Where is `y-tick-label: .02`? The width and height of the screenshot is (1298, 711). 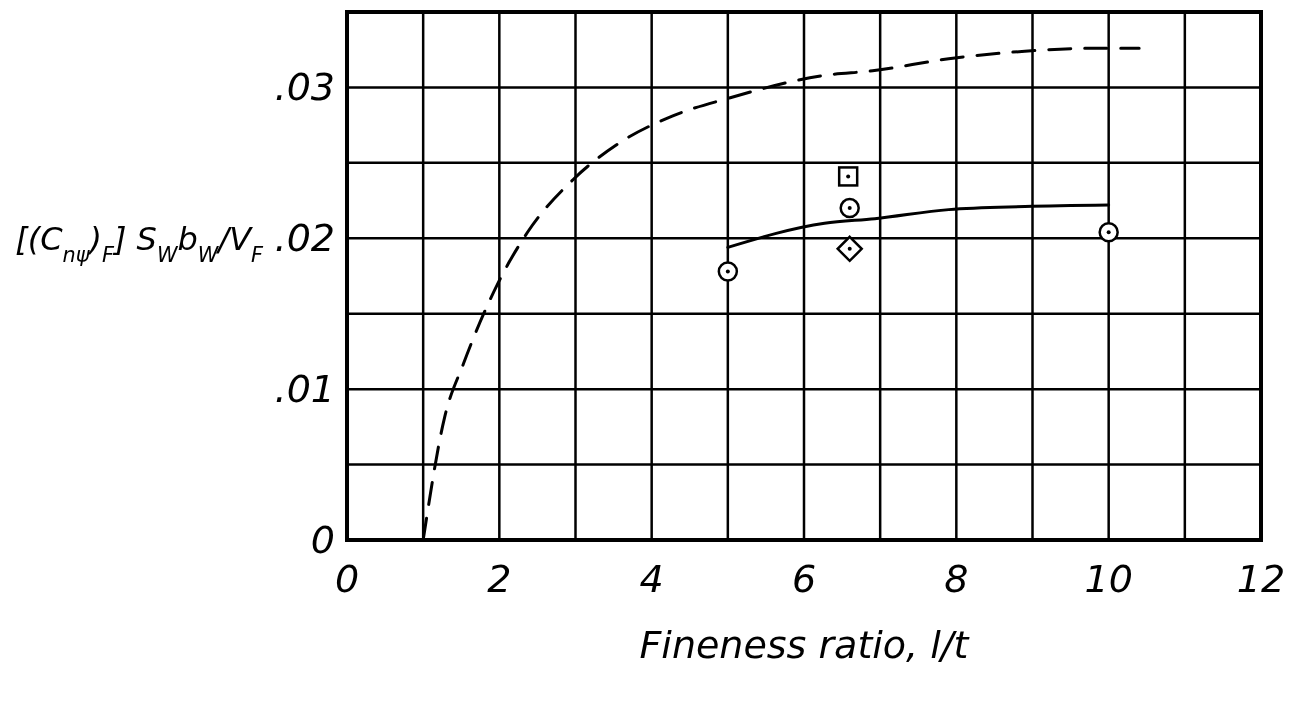
y-tick-label: .02 is located at coordinates (304, 238).